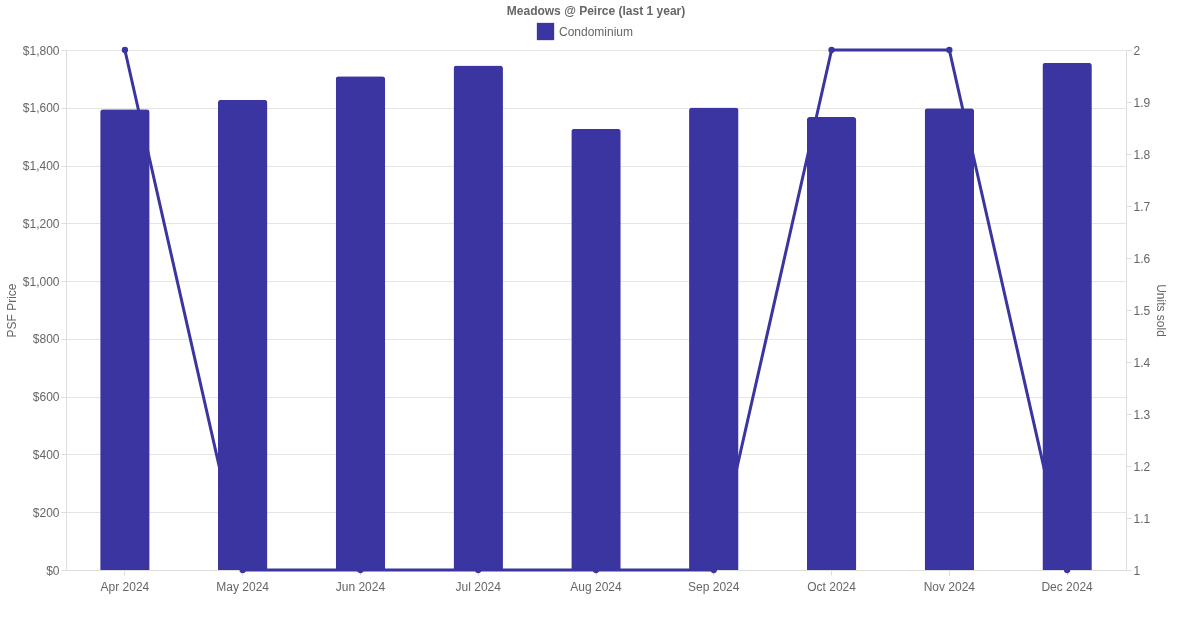 This screenshot has height=630, width=1200. What do you see at coordinates (1067, 586) in the screenshot?
I see `x-tick-label: Dec 2024` at bounding box center [1067, 586].